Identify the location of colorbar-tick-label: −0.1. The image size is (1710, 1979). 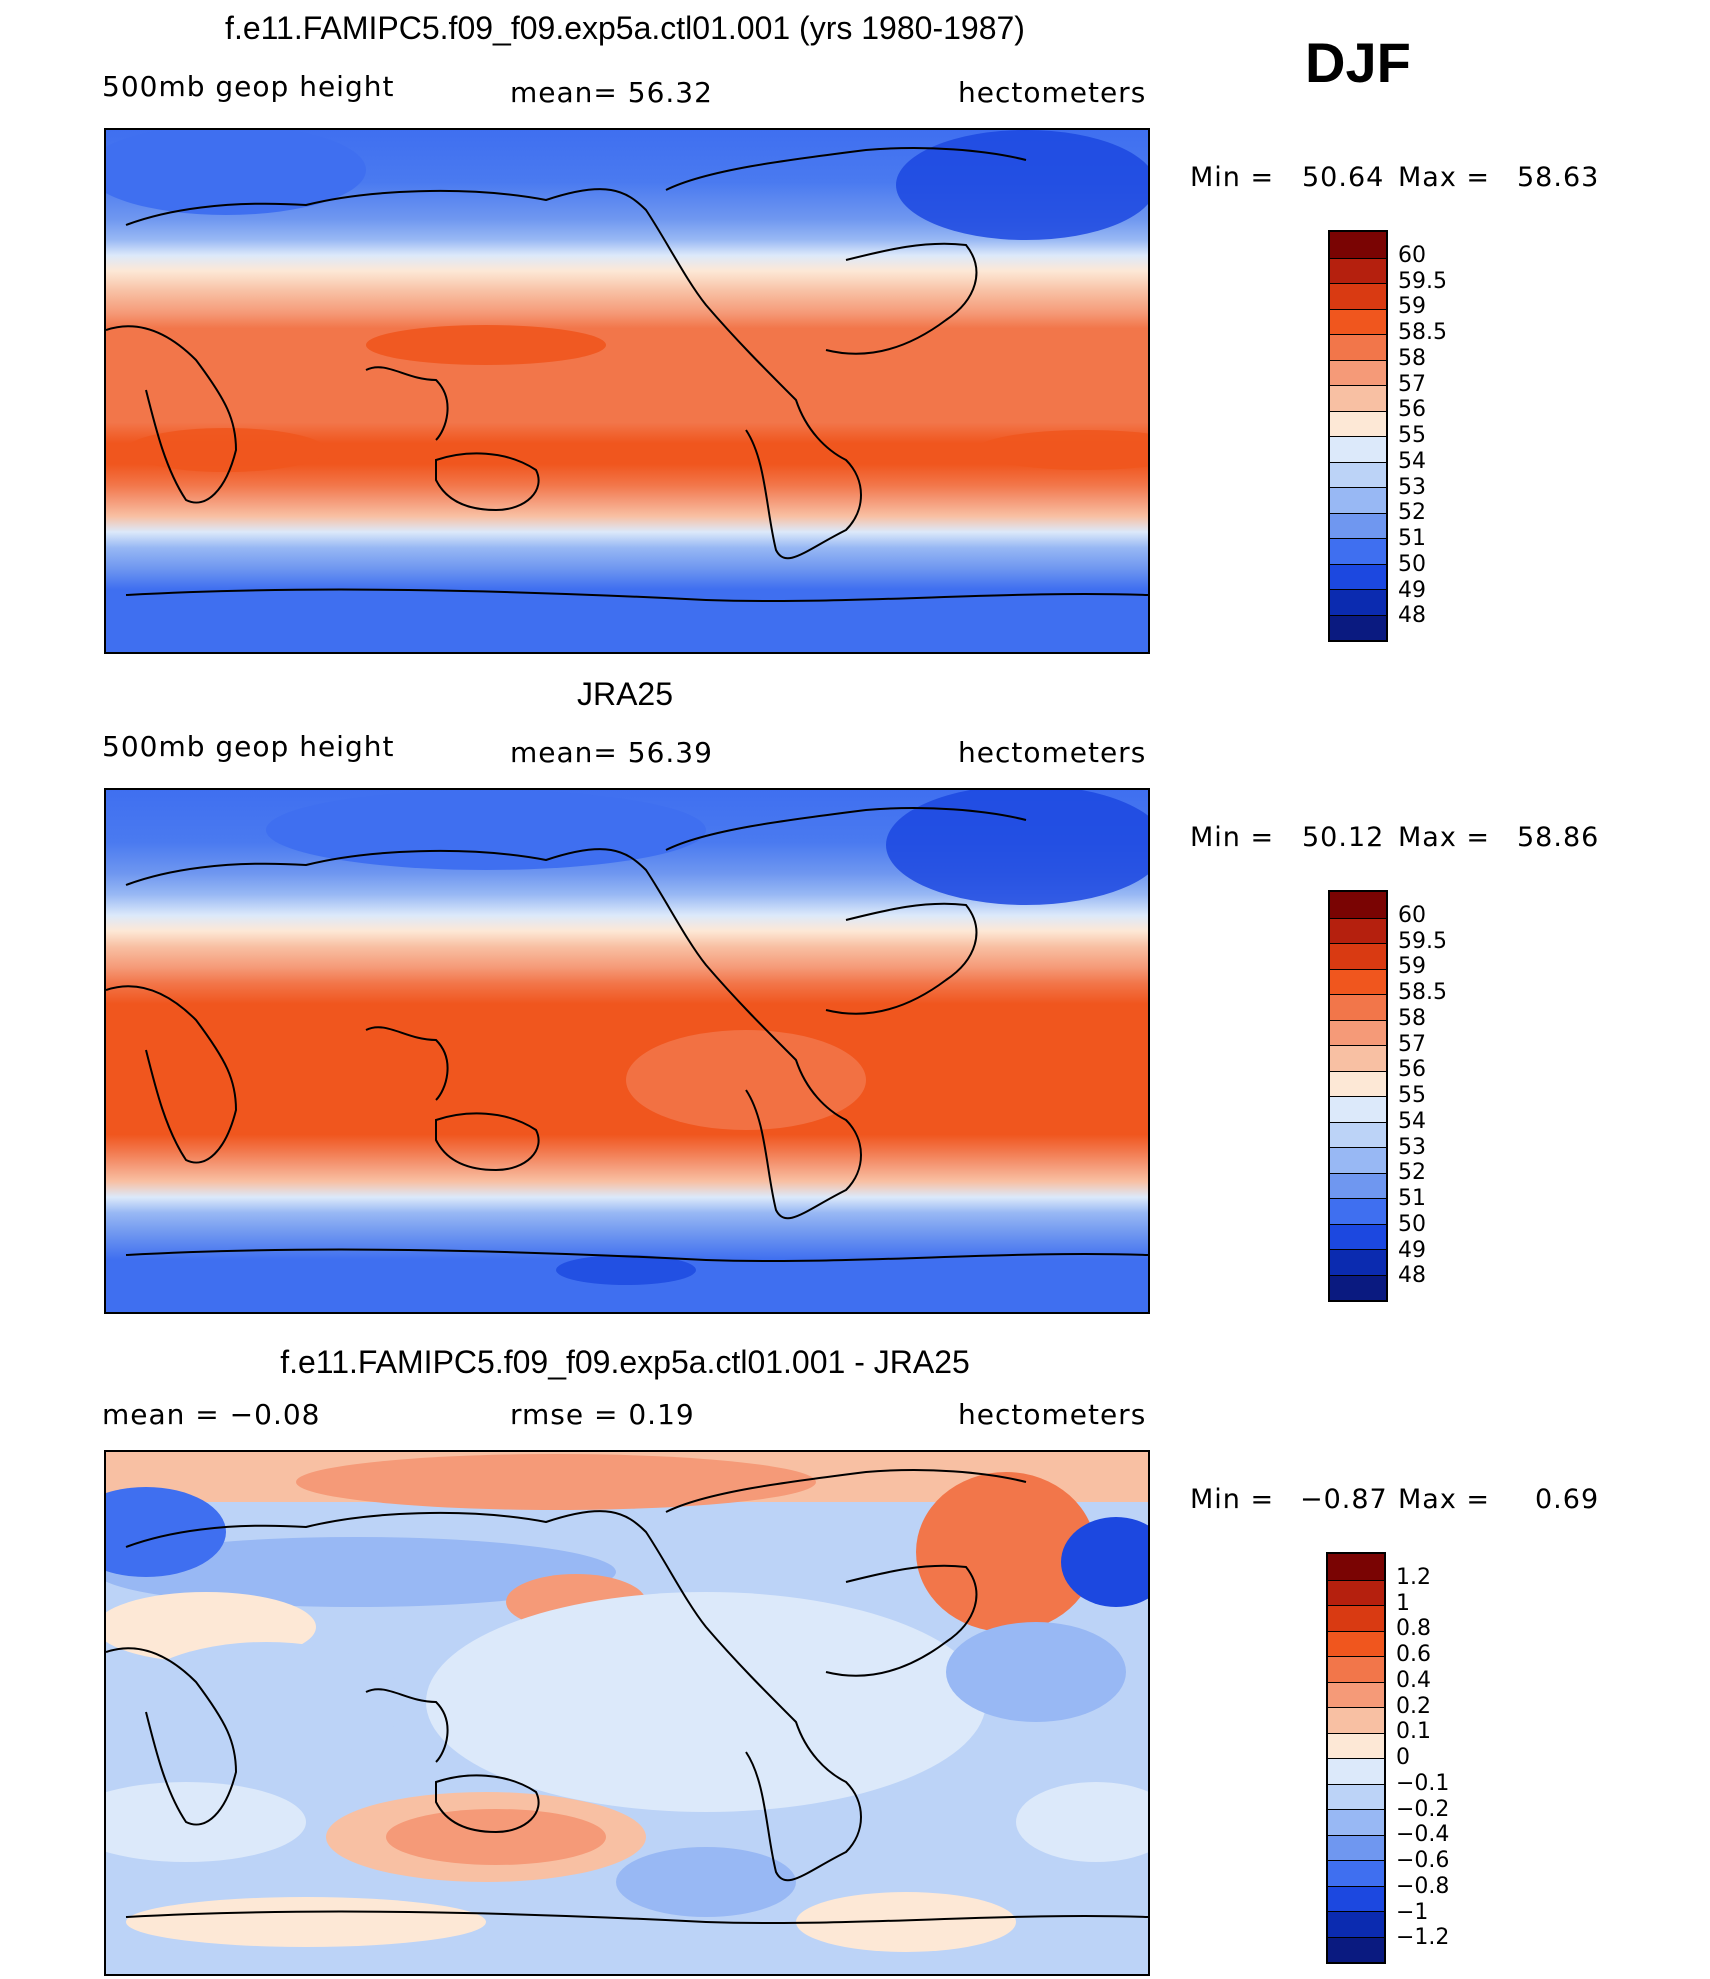
(1423, 1783).